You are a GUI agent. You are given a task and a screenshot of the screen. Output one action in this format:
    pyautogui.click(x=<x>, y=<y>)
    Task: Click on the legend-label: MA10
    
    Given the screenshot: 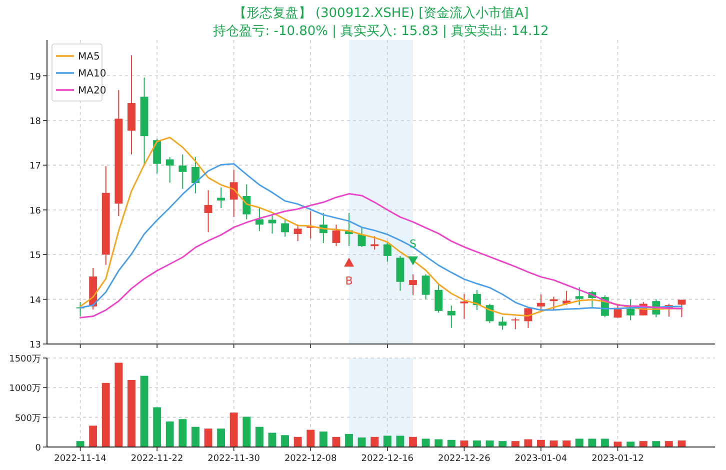 What is the action you would take?
    pyautogui.click(x=92, y=74)
    